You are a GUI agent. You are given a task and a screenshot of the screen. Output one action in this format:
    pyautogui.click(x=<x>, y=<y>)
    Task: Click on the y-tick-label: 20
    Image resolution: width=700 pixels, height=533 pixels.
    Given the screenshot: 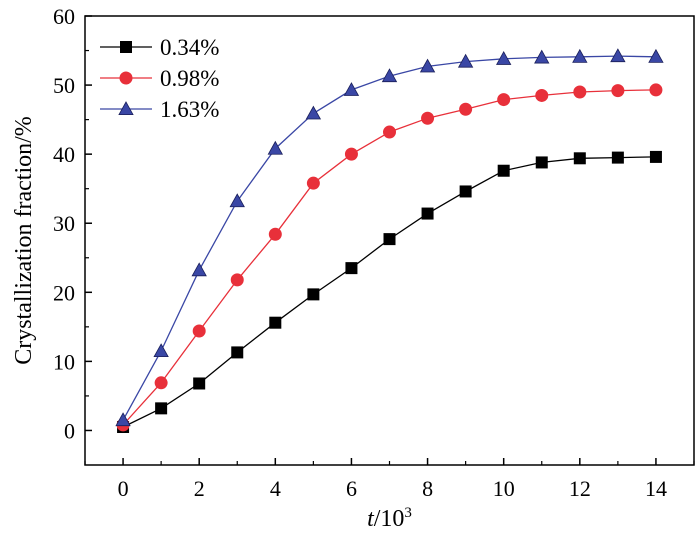 What is the action you would take?
    pyautogui.click(x=64, y=292)
    